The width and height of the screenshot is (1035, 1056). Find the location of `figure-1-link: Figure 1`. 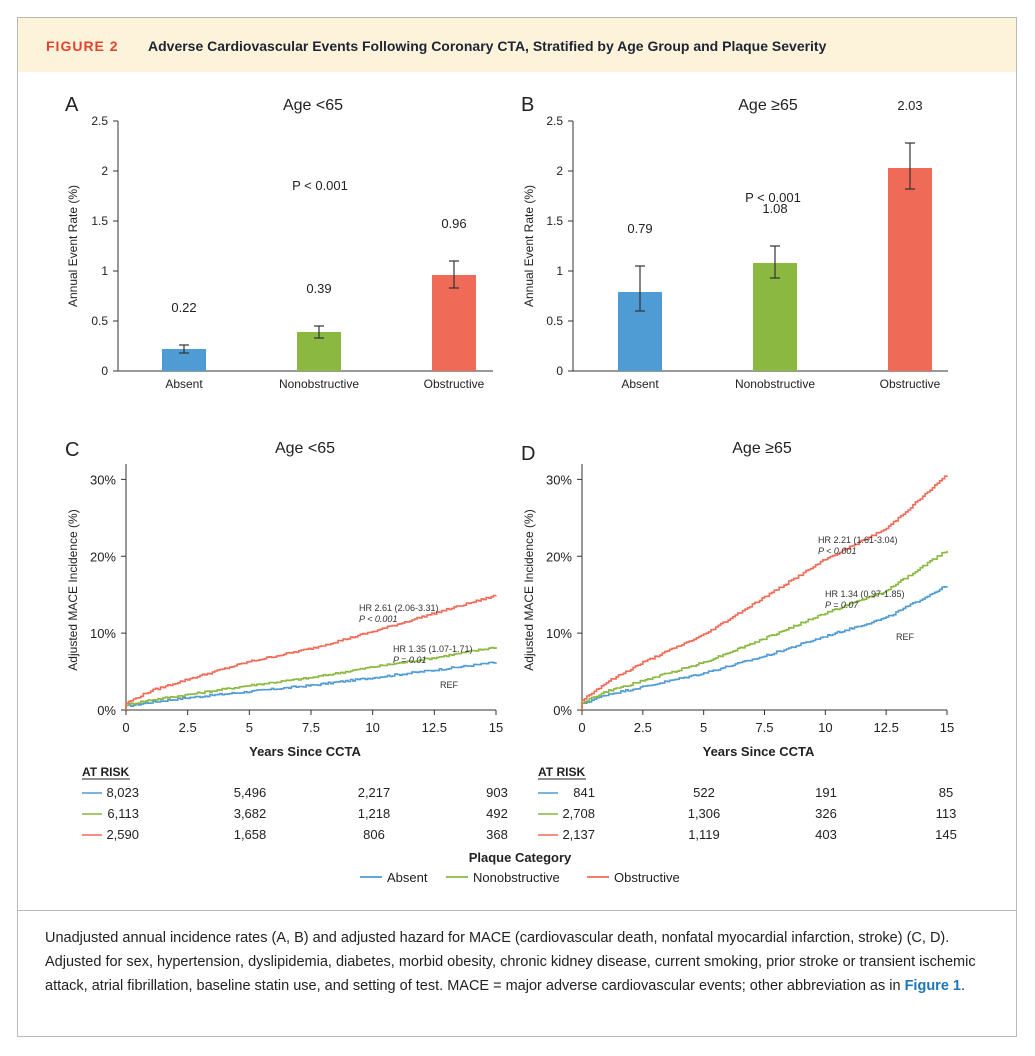

figure-1-link: Figure 1 is located at coordinates (932, 986).